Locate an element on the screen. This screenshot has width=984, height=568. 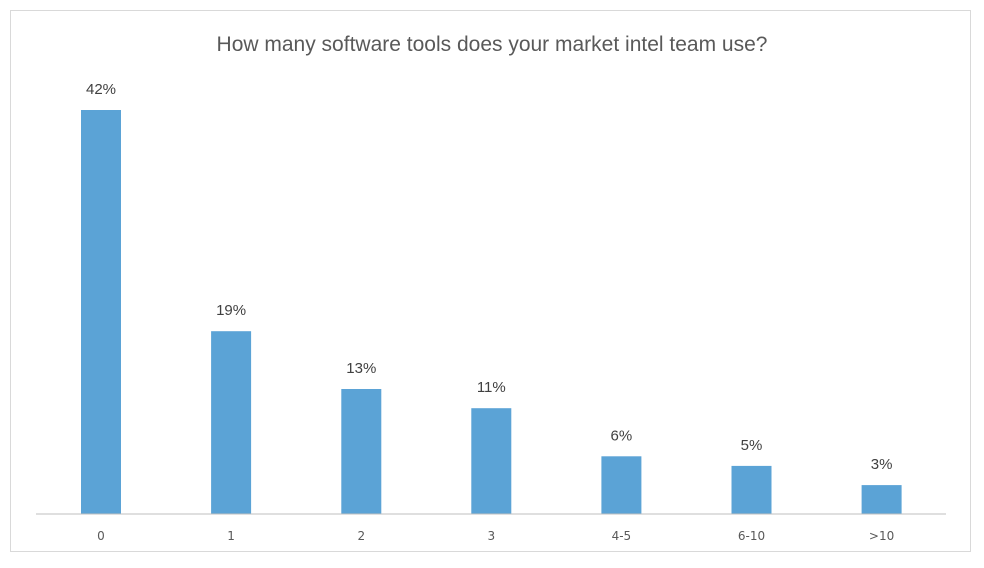
x-tick-label-6: >10 is located at coordinates (881, 536).